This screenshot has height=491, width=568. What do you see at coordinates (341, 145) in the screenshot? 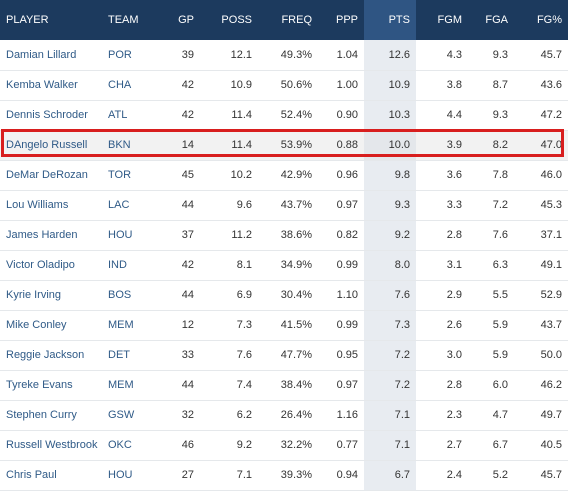
I see `cell-ppp: 0.88` at bounding box center [341, 145].